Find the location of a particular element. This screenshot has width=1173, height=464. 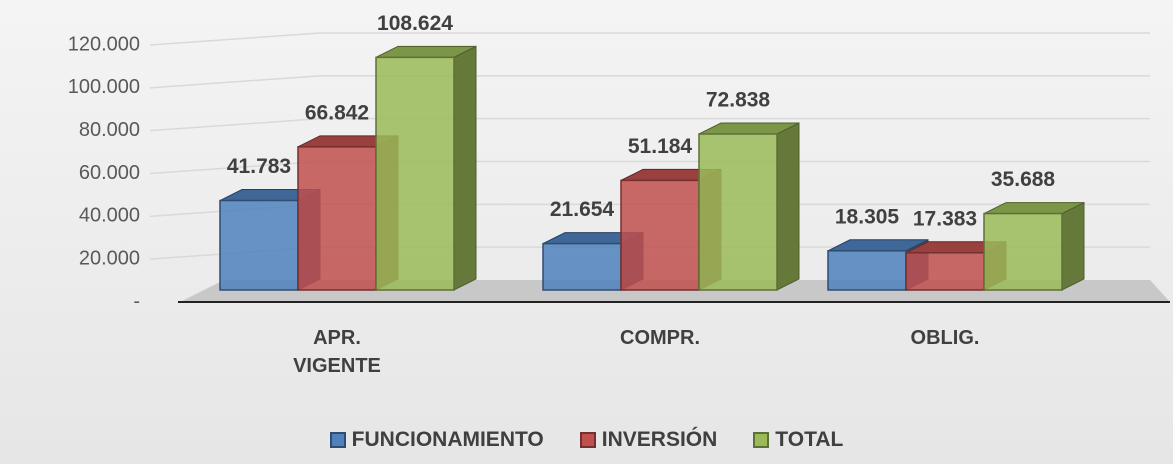

data-label: 41.783 is located at coordinates (259, 166).